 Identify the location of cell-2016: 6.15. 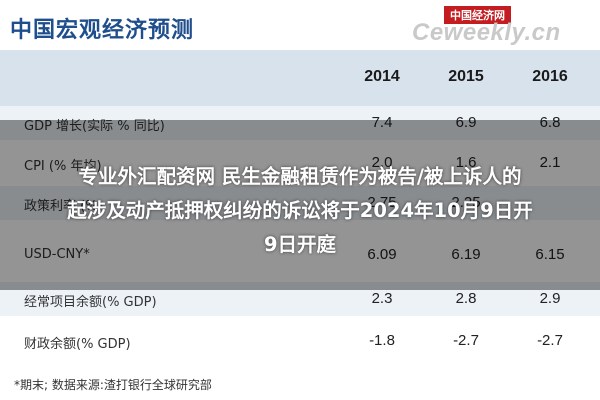
(550, 254).